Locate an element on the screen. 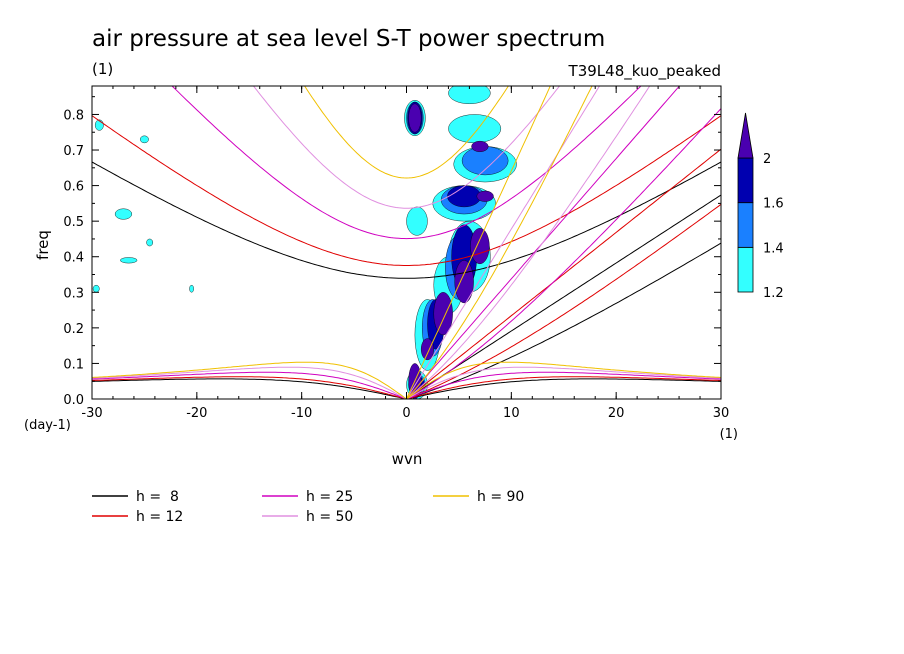 The image size is (904, 654). y-tick-label: 0.2 is located at coordinates (73, 329).